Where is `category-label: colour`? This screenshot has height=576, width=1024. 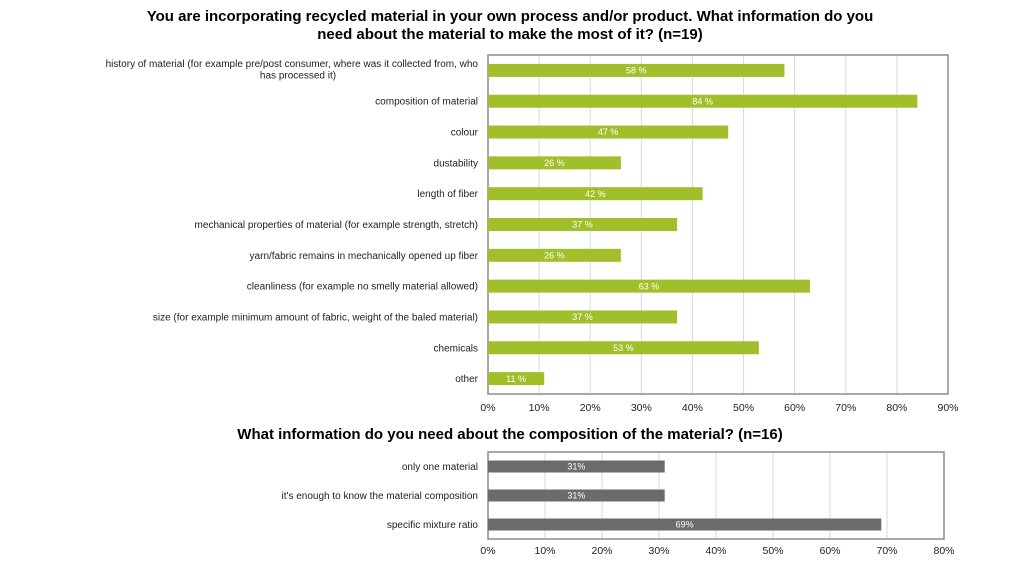
category-label: colour is located at coordinates (465, 133).